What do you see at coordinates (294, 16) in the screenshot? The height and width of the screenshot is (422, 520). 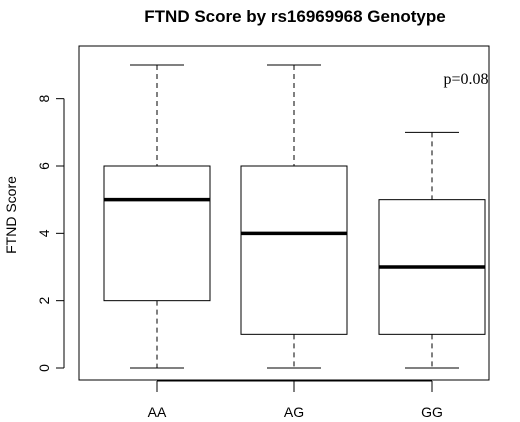 I see `chart-title: FTND Score by rs16969968 Genotype` at bounding box center [294, 16].